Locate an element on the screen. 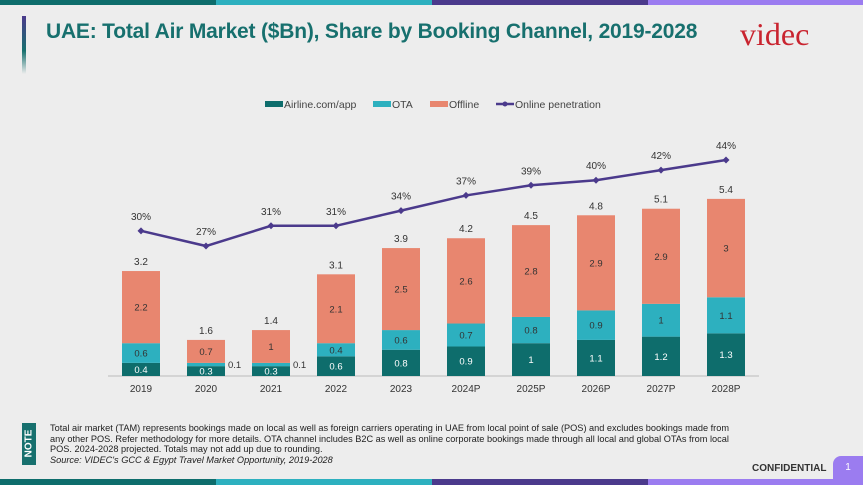 The image size is (863, 485). bar-ota-2027P is located at coordinates (661, 320).